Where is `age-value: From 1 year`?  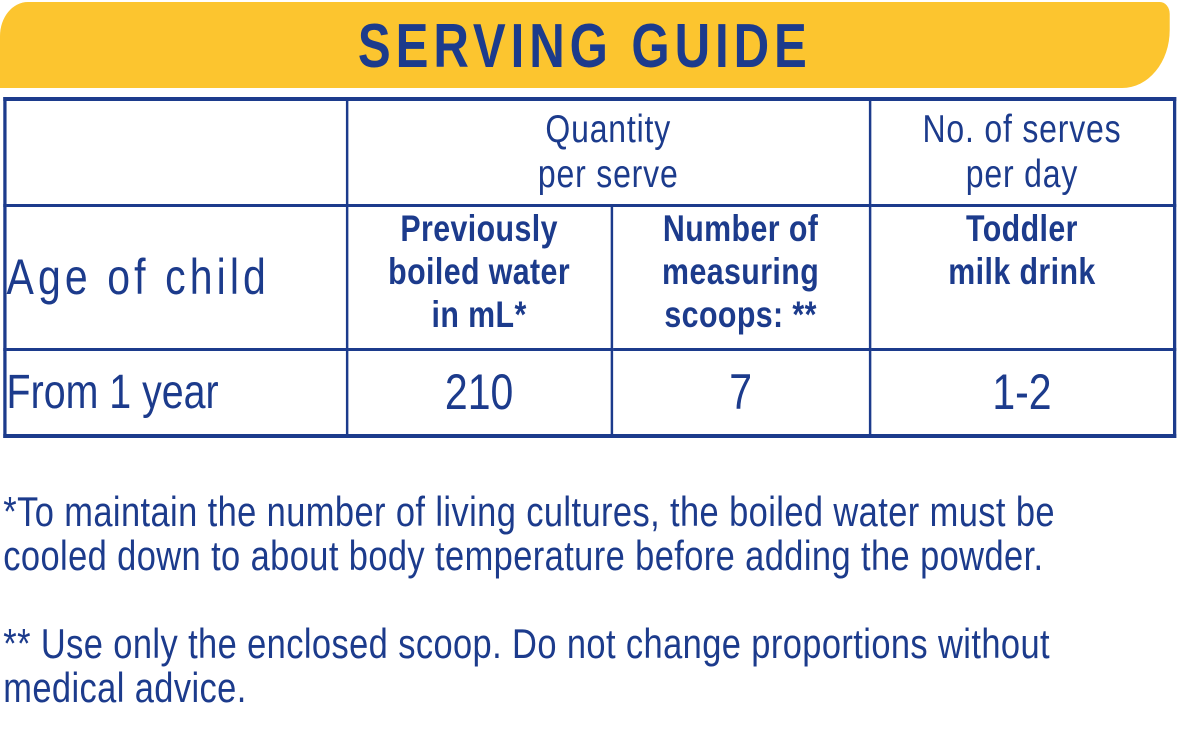
age-value: From 1 year is located at coordinates (175, 392).